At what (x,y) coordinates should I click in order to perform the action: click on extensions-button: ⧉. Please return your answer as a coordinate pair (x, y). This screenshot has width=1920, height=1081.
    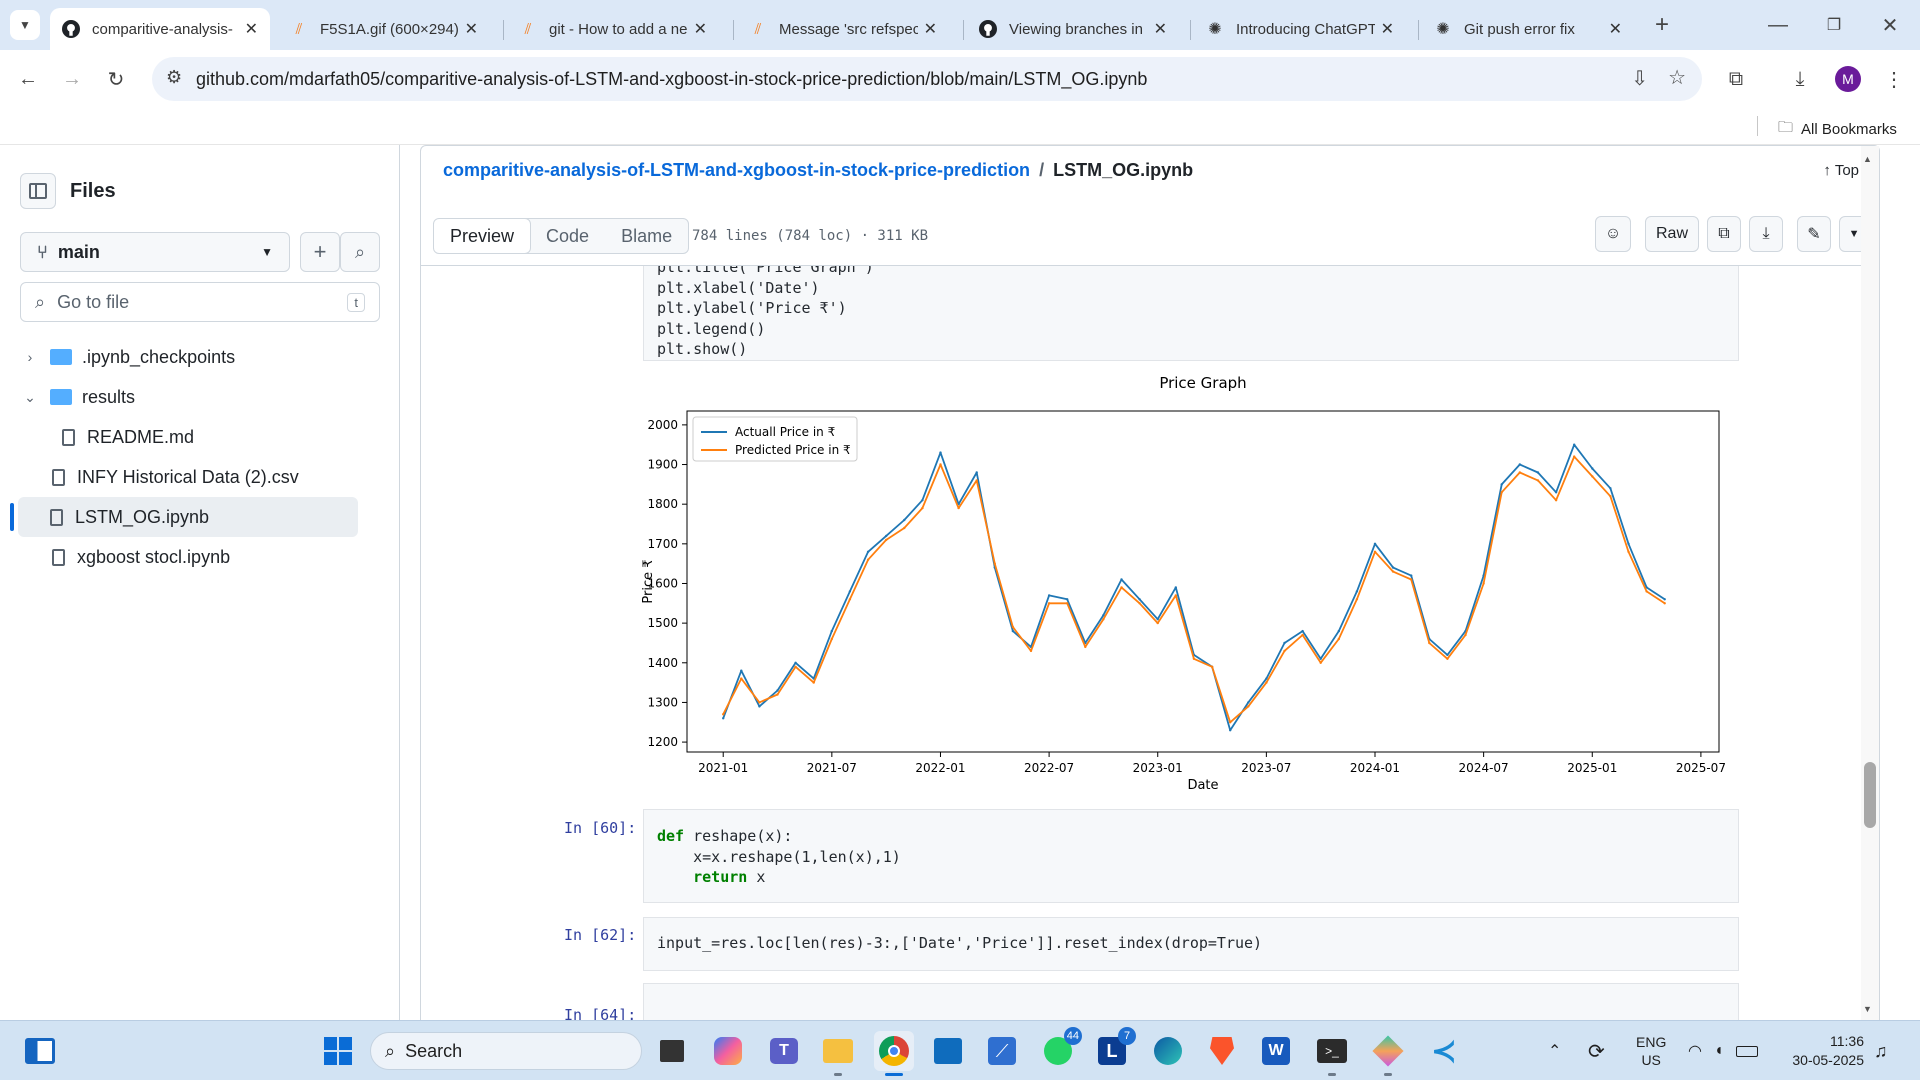
    Looking at the image, I should click on (1736, 79).